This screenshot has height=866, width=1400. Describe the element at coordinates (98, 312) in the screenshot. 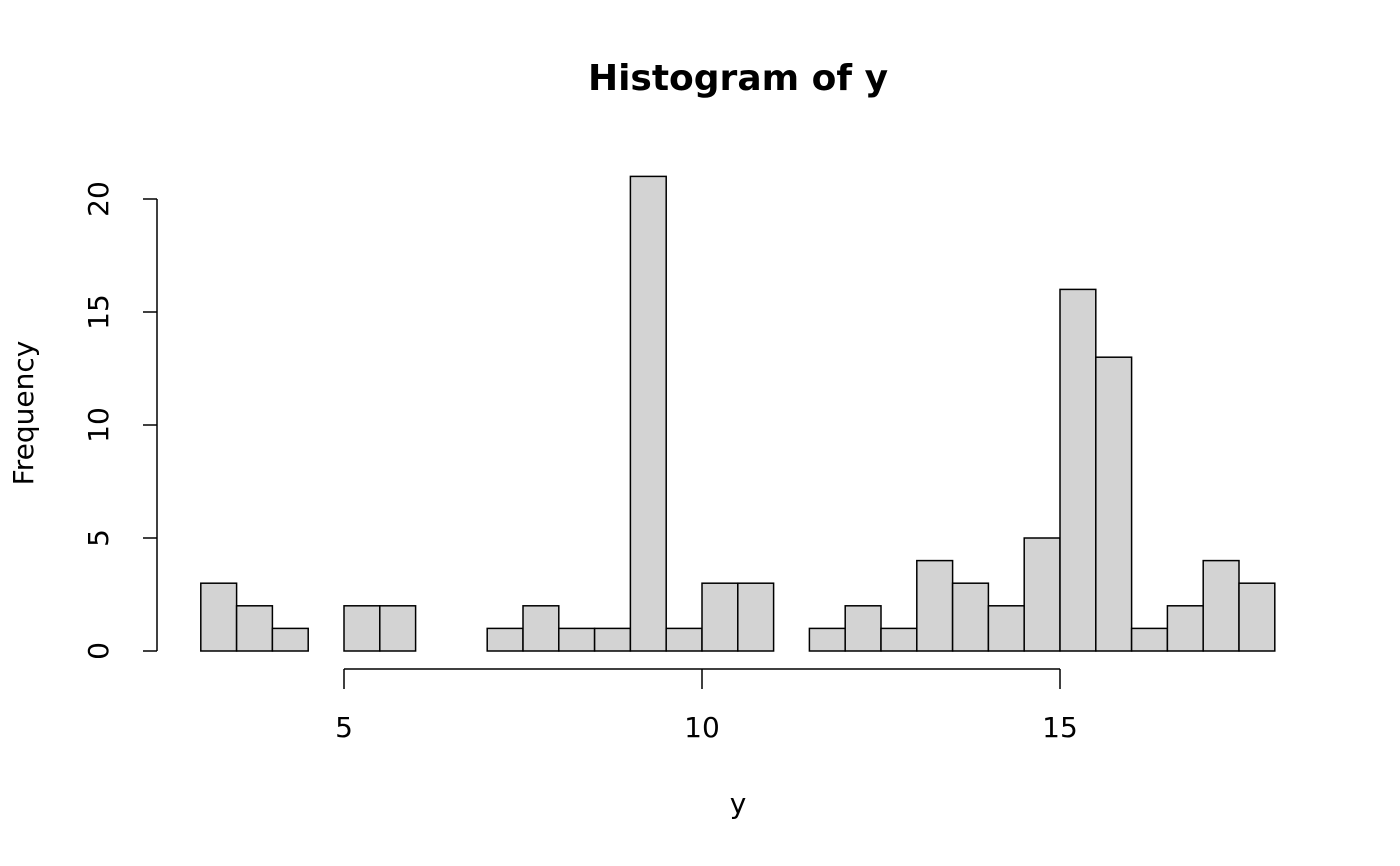

I see `y-tick-label: 15` at that location.